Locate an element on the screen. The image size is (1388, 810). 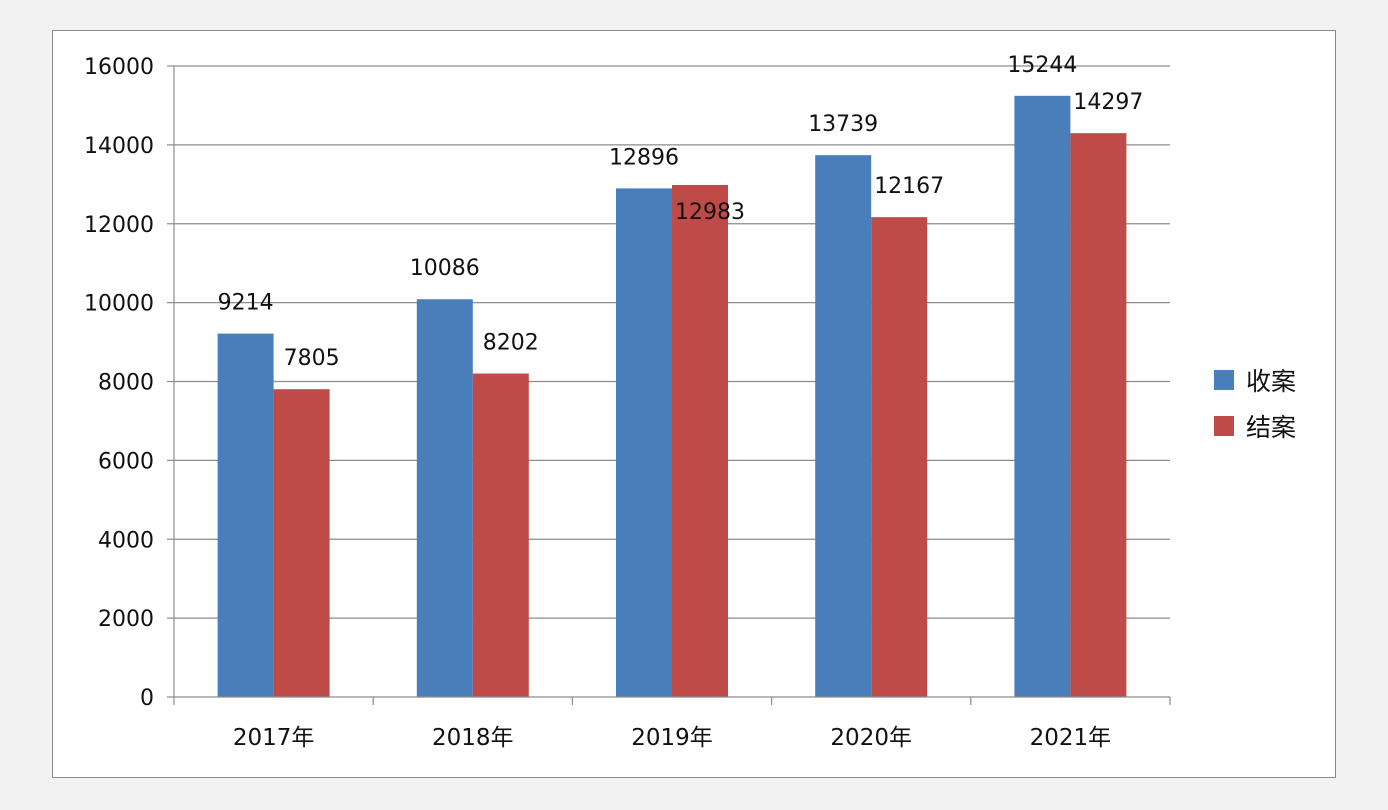
data-label-jiean: 12167 is located at coordinates (909, 186).